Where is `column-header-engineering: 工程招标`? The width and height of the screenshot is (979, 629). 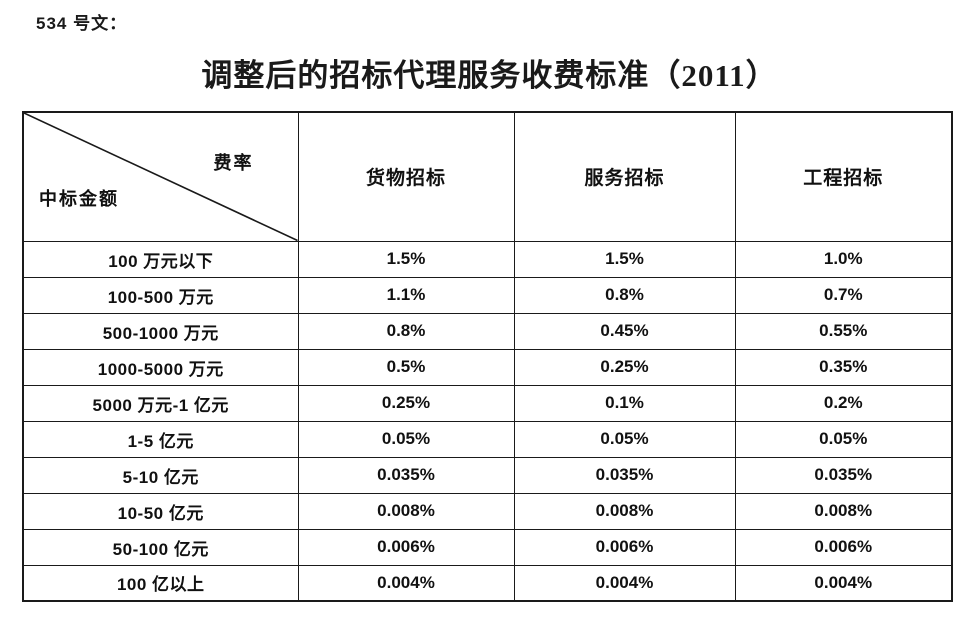 column-header-engineering: 工程招标 is located at coordinates (843, 176).